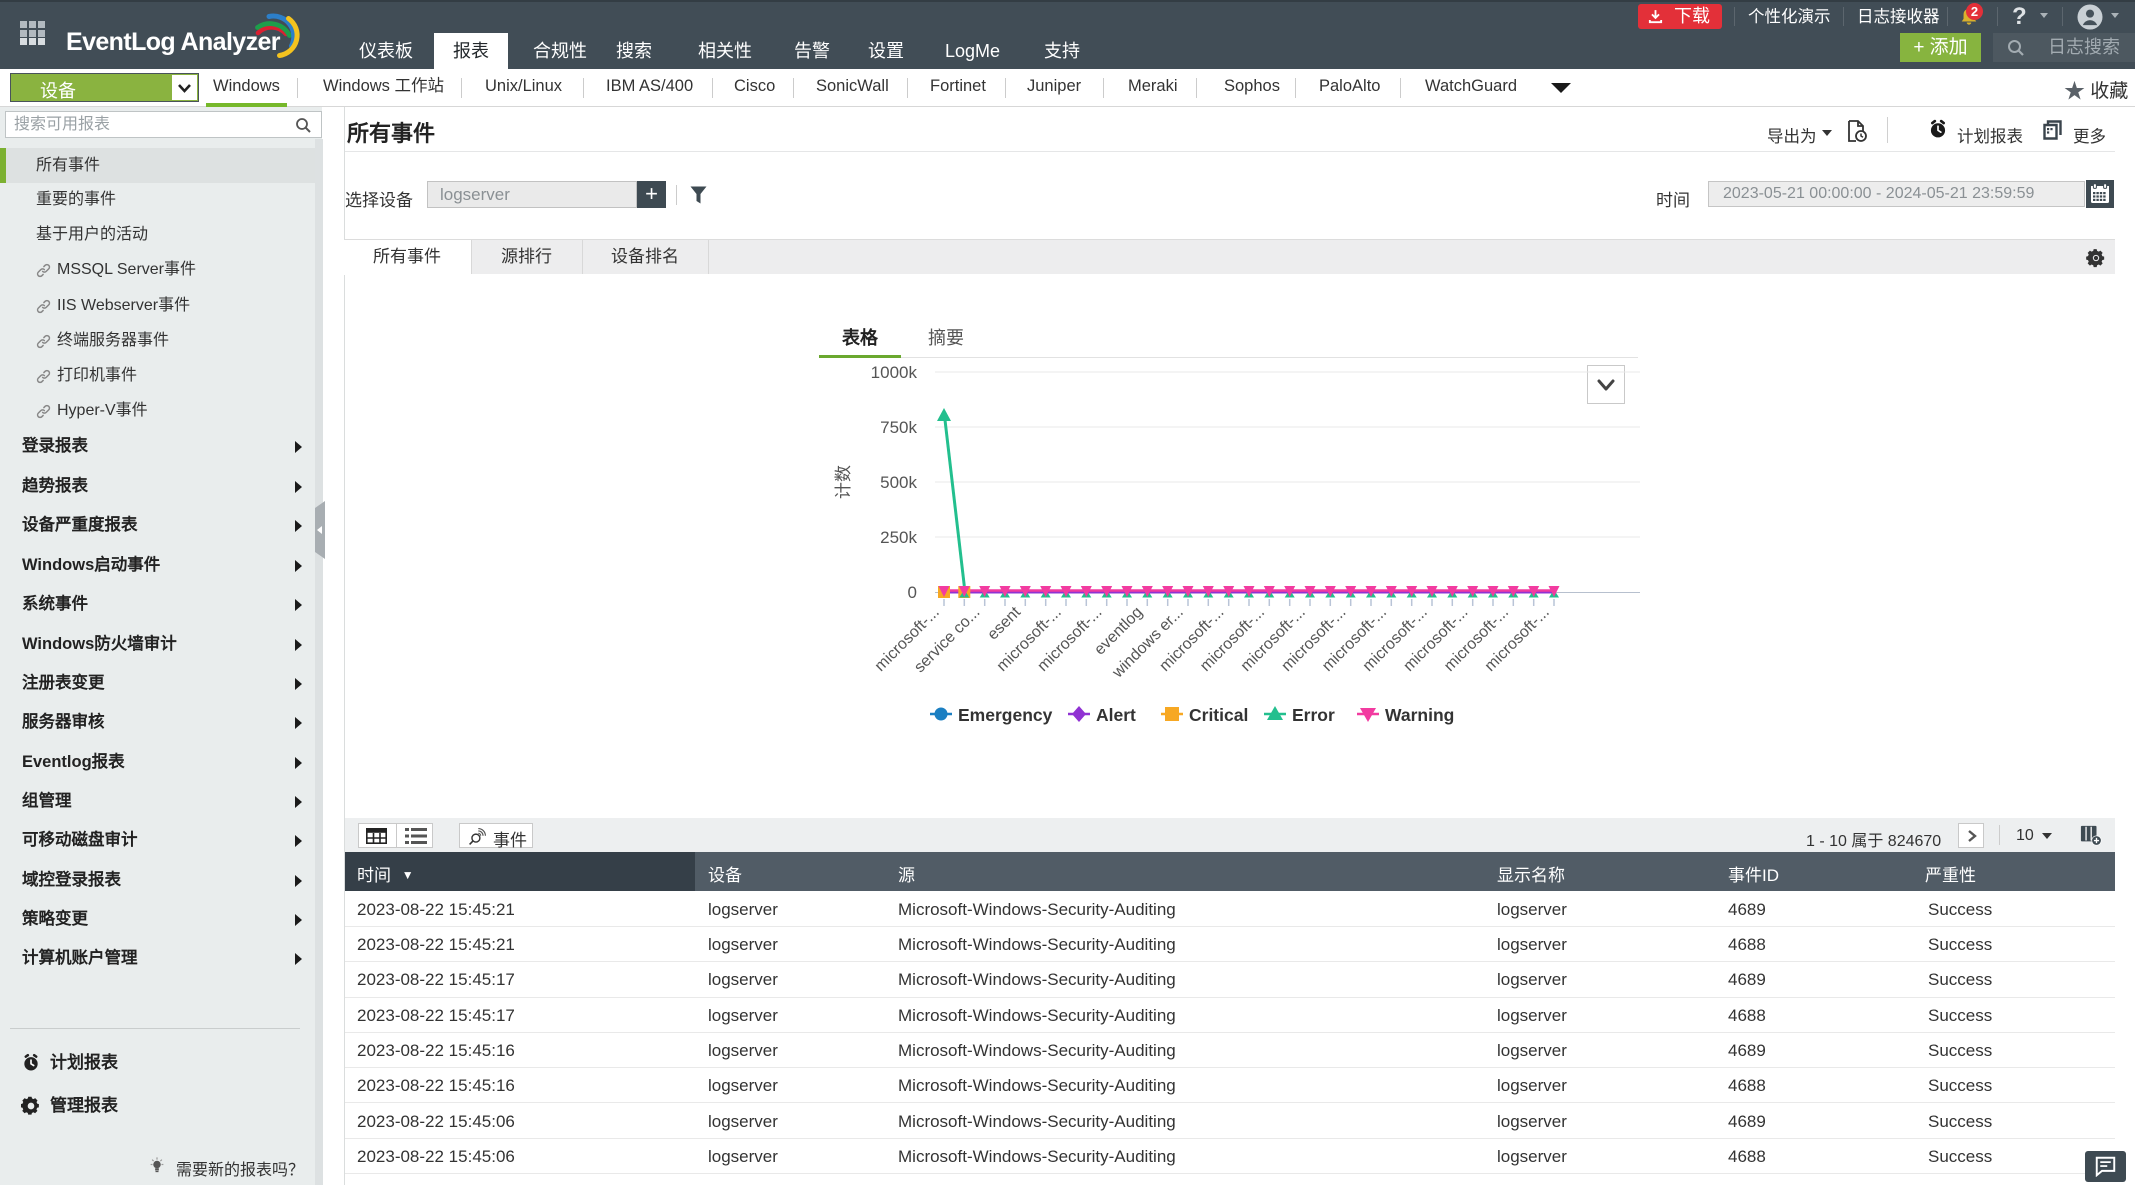  I want to click on svg-text: 750k, so click(898, 427).